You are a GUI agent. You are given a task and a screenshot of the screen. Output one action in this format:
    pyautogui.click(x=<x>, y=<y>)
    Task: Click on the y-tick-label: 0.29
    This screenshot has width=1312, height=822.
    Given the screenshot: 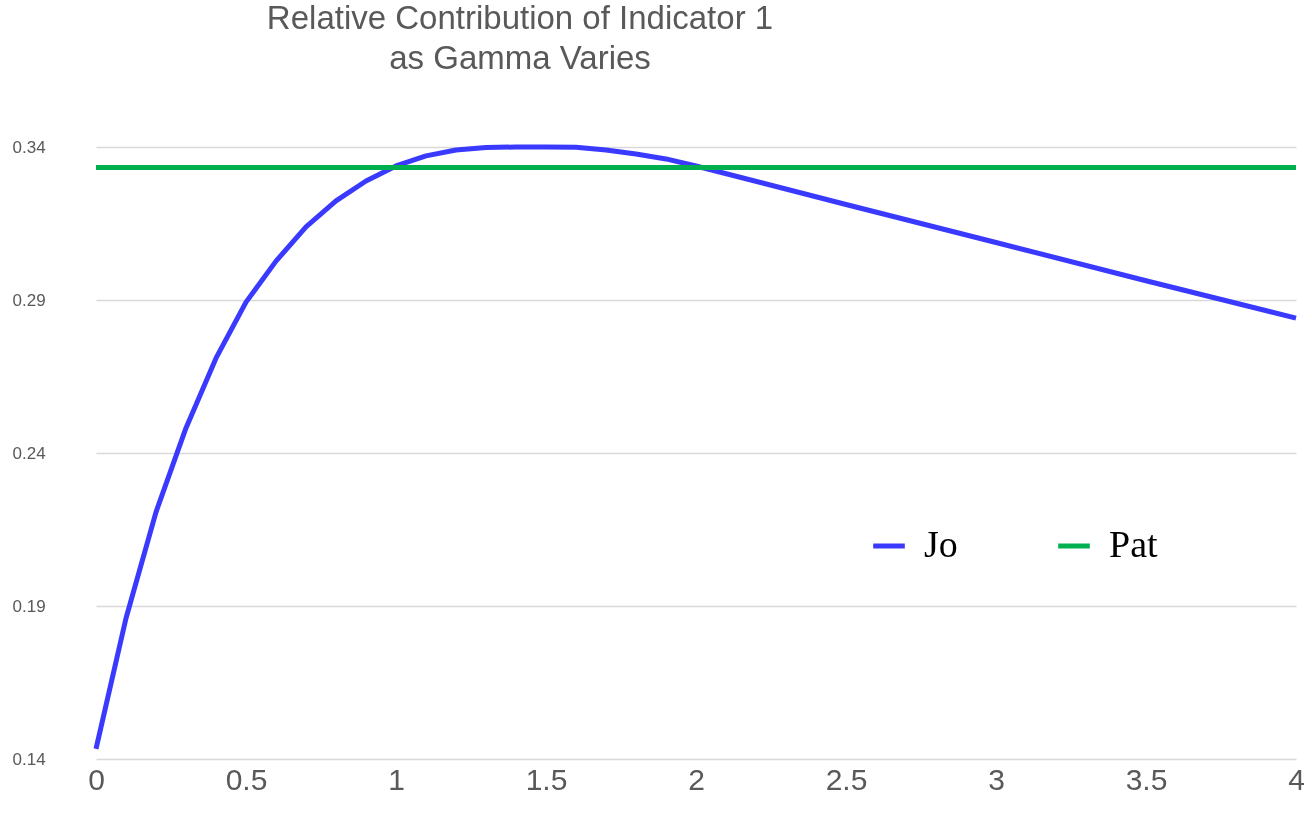 What is the action you would take?
    pyautogui.click(x=29, y=300)
    